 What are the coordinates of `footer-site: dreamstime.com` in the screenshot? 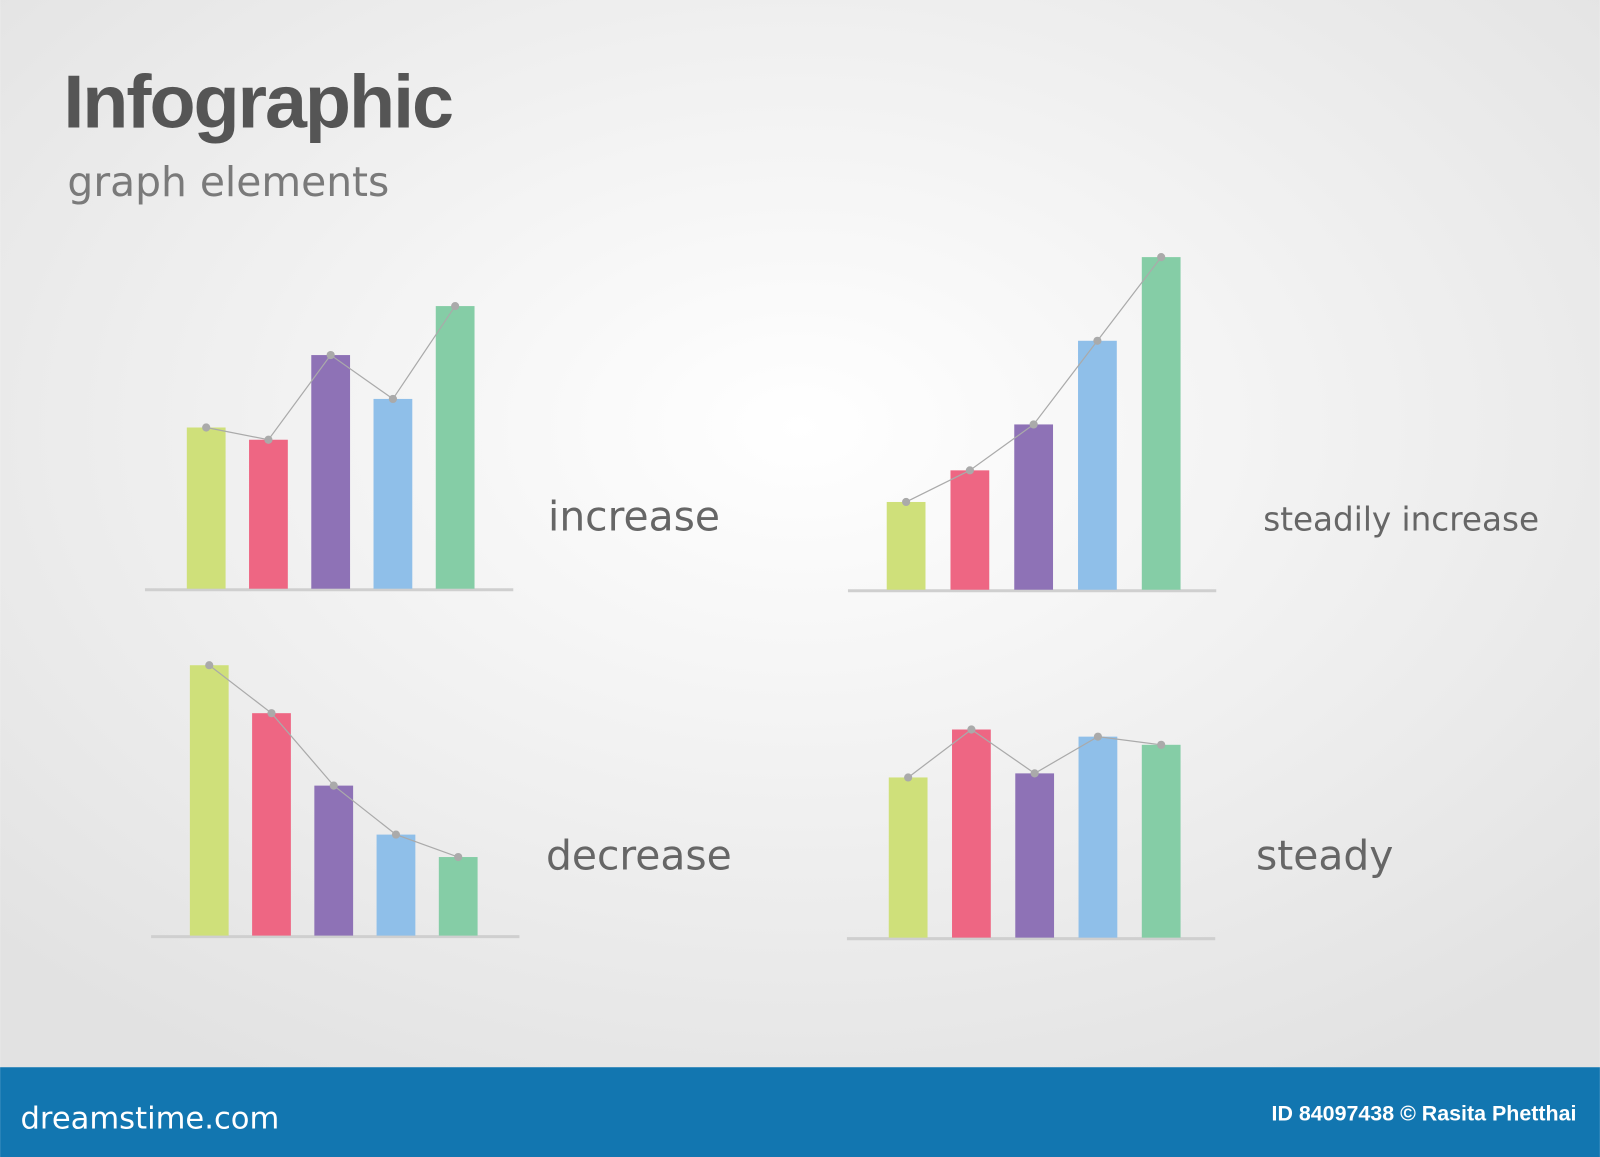 It's located at (150, 1118).